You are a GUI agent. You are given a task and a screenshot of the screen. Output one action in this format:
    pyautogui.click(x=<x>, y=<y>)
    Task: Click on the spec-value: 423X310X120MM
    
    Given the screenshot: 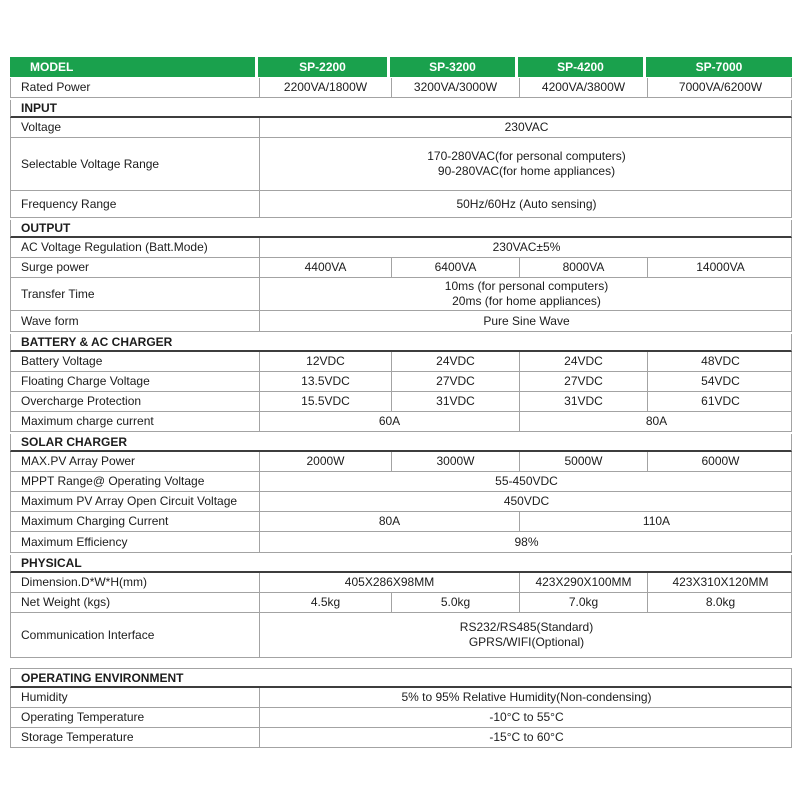 What is the action you would take?
    pyautogui.click(x=720, y=582)
    